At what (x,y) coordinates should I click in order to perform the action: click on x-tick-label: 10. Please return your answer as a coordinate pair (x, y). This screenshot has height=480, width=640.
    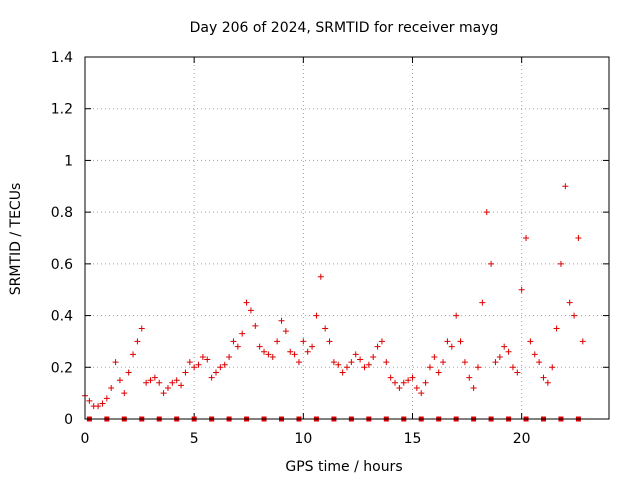
    Looking at the image, I should click on (303, 439).